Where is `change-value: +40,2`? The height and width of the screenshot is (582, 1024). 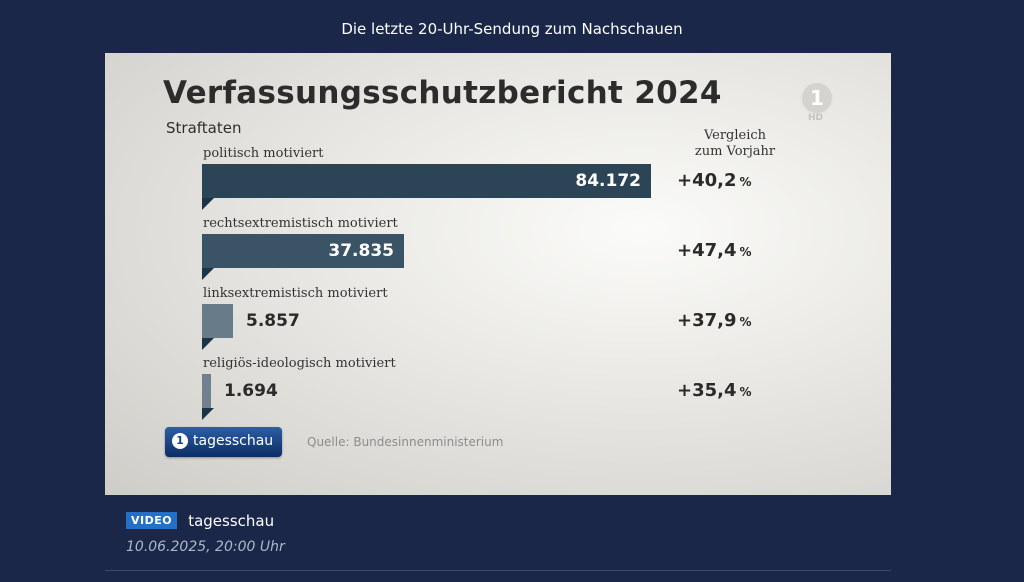
change-value: +40,2 is located at coordinates (707, 180).